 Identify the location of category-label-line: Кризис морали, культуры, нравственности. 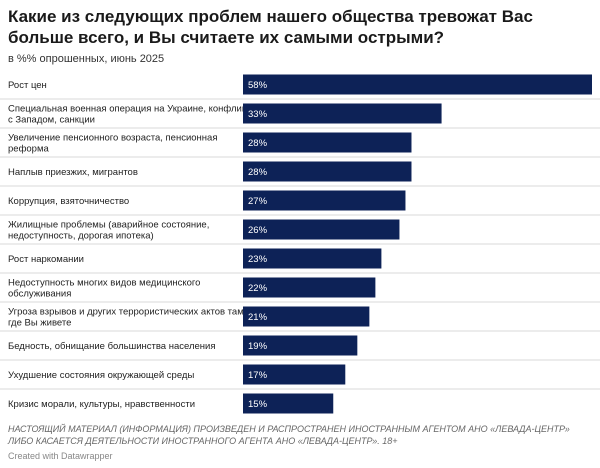
(101, 404).